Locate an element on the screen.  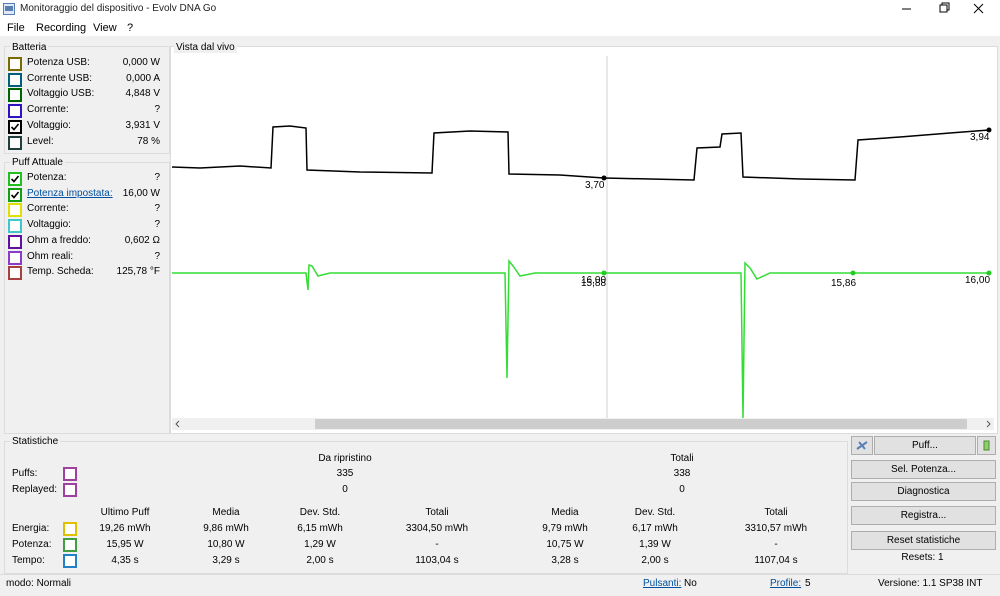
stat-value: 1107,04 s is located at coordinates (776, 560).